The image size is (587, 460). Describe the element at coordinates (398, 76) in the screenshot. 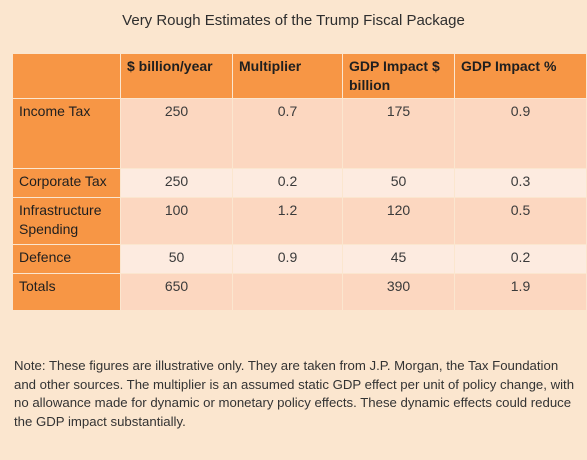

I see `header-cell-gdp-billion: GDP Impact $ billion` at that location.